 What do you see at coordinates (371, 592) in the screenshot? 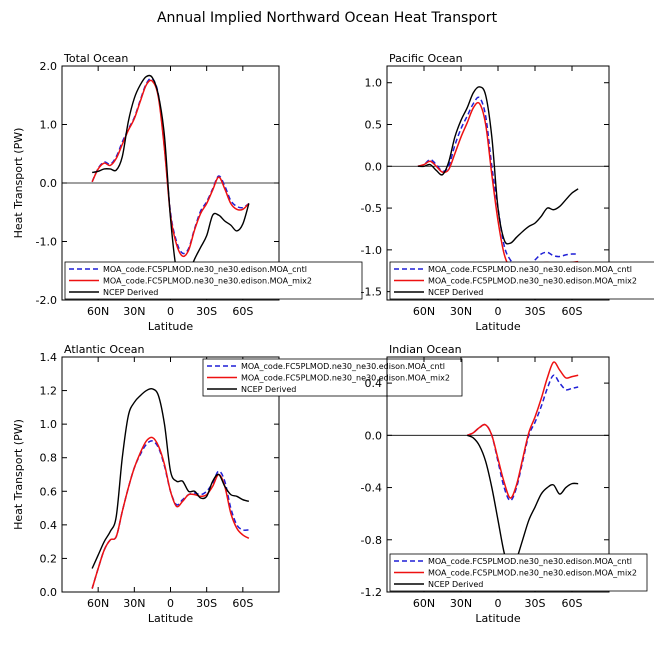
I see `y-tick-label: -1.2` at bounding box center [371, 592].